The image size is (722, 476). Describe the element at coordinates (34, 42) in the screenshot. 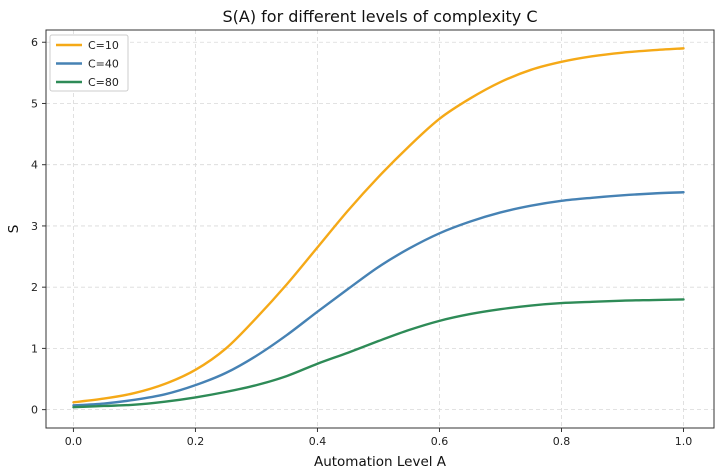

I see `y-tick-label: 6` at that location.